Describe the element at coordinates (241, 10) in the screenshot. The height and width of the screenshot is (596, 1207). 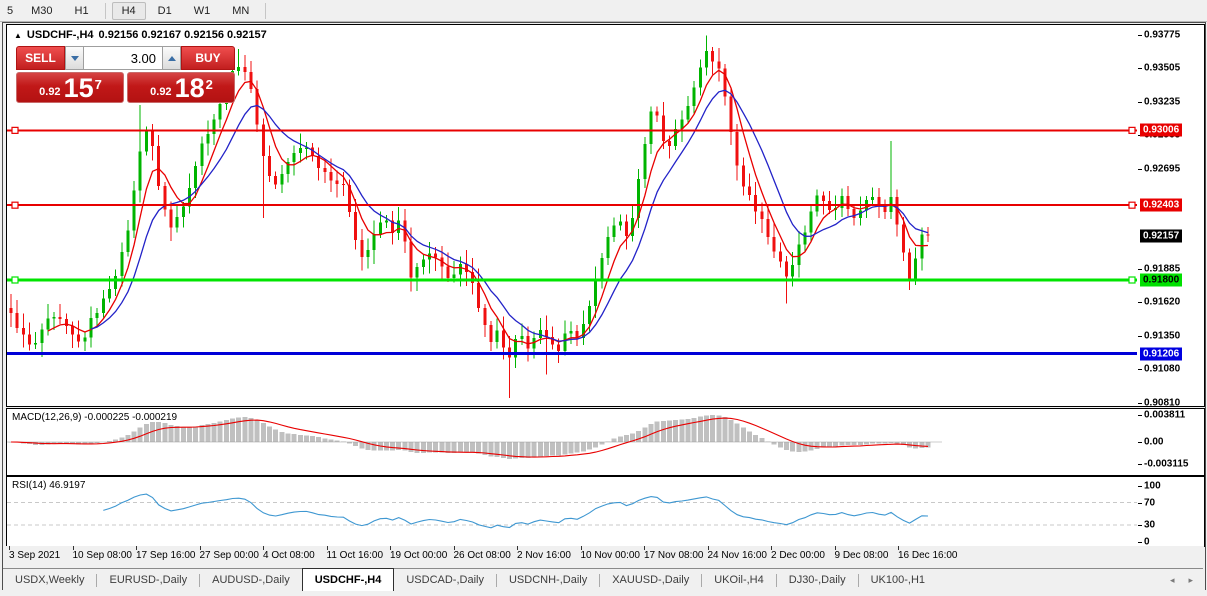
I see `timeframe-button-mn: MN` at that location.